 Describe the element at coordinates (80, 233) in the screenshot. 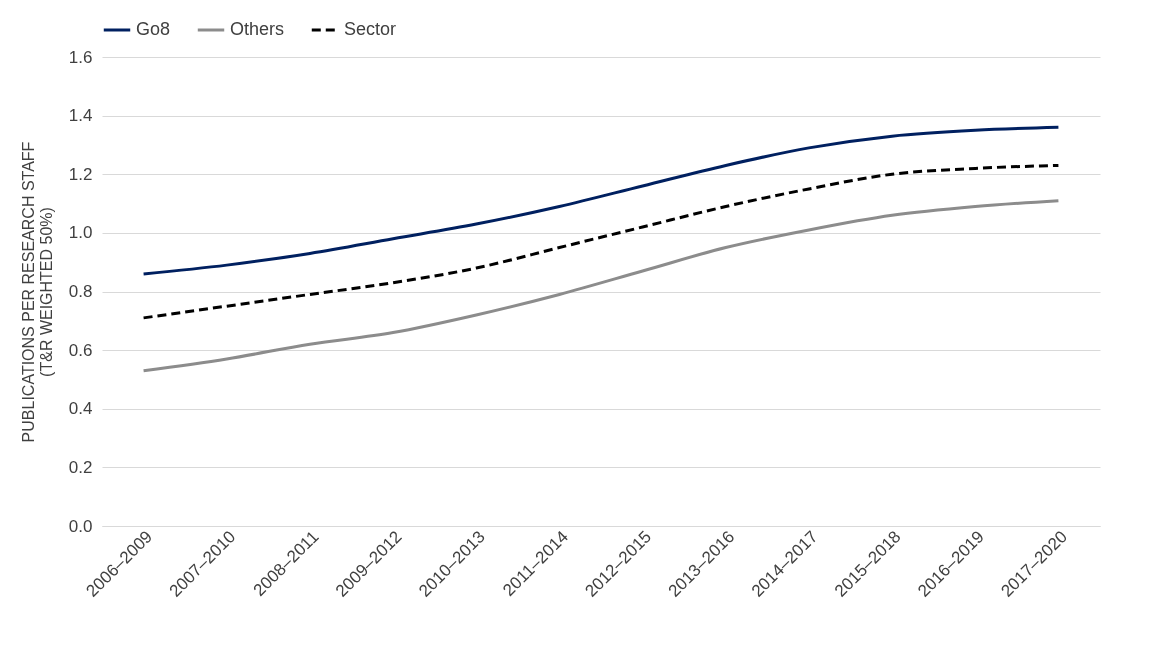

I see `y-tick-label: 1.0` at that location.